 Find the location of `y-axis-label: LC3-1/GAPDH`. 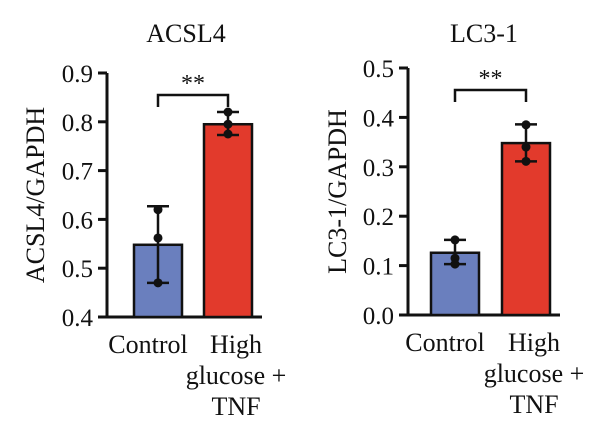

y-axis-label: LC3-1/GAPDH is located at coordinates (337, 191).